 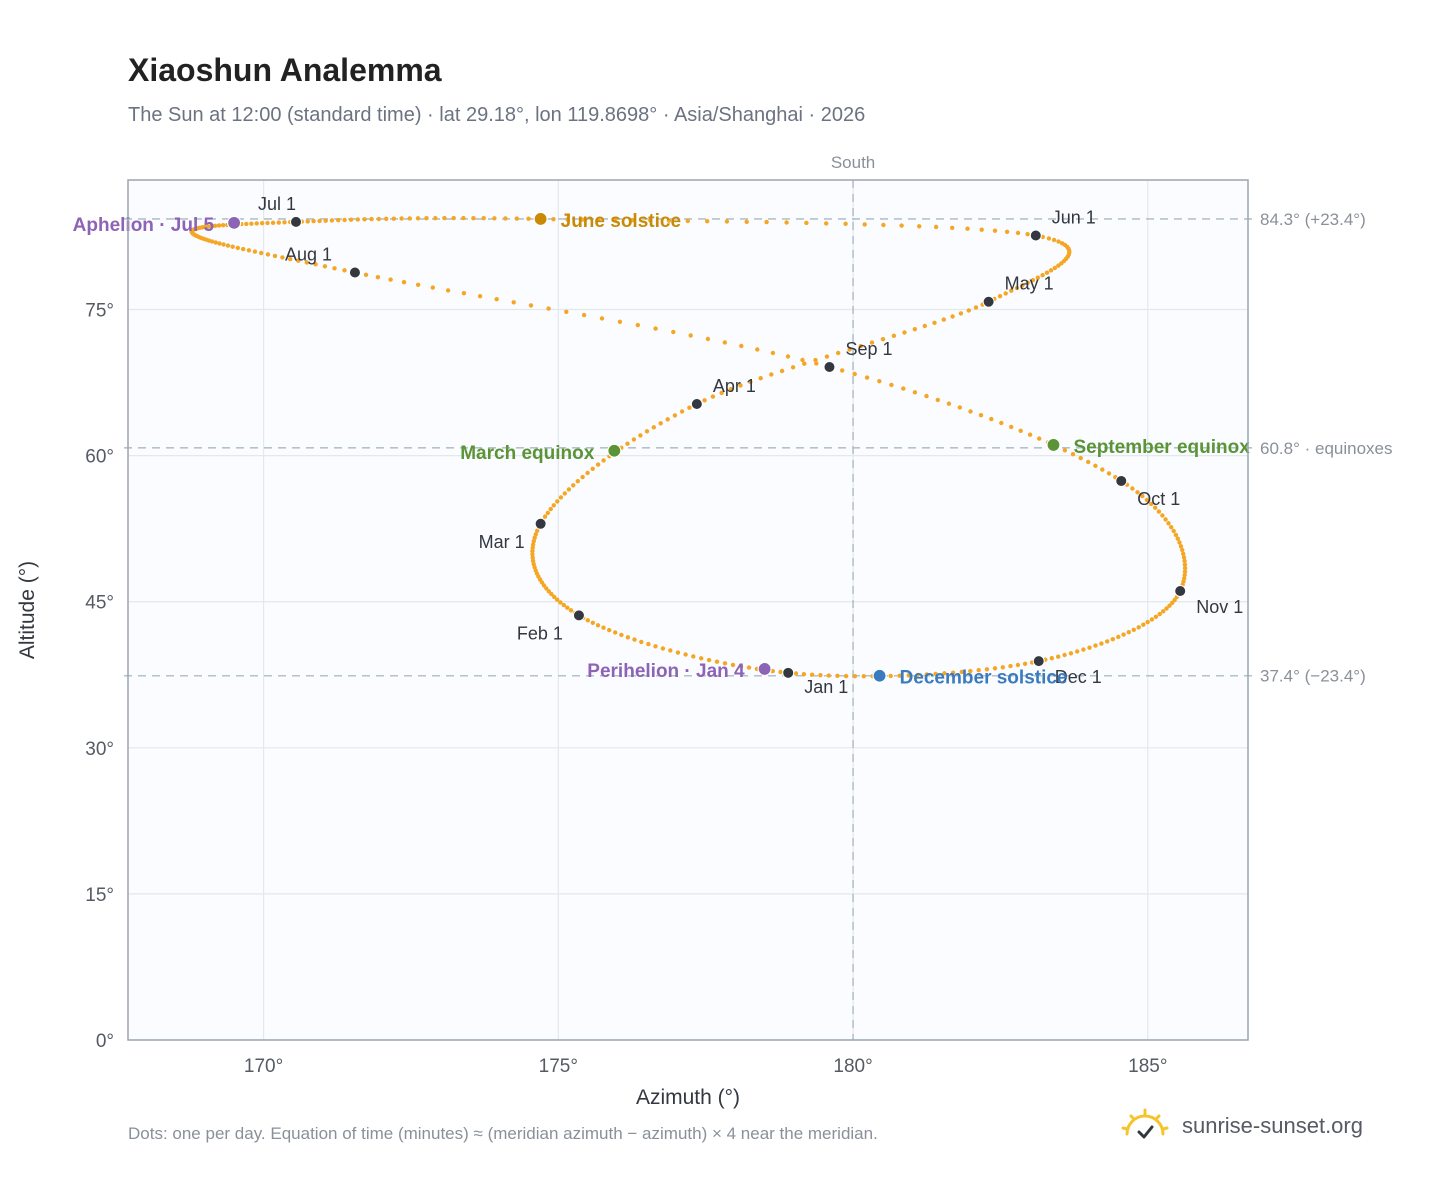 I want to click on y-tick-label: 30°, so click(x=99, y=749).